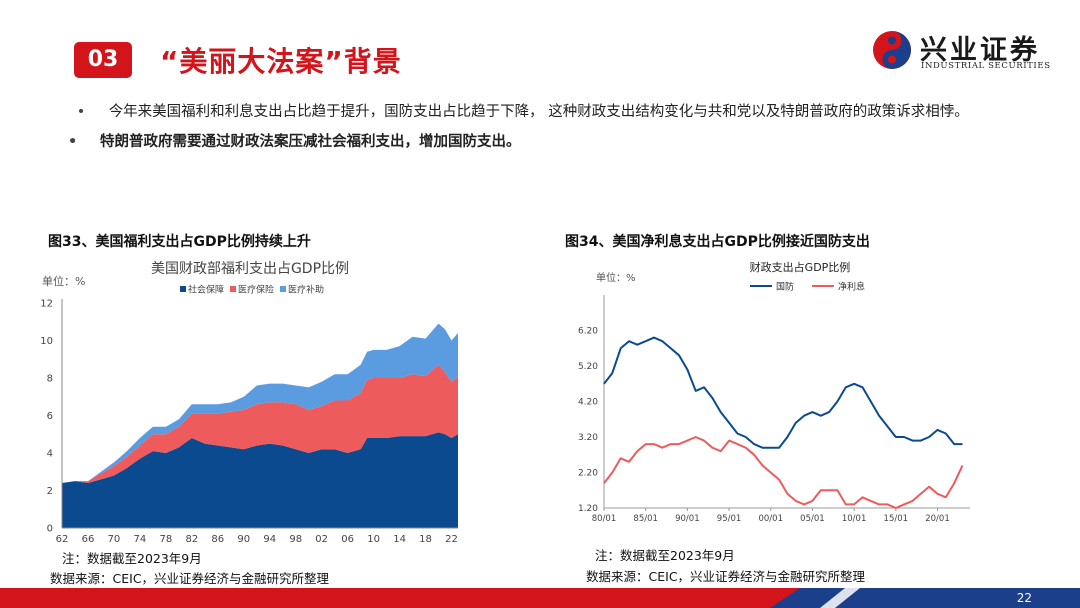  I want to click on figure33-note: 注：数据截至2023年9月, so click(132, 558).